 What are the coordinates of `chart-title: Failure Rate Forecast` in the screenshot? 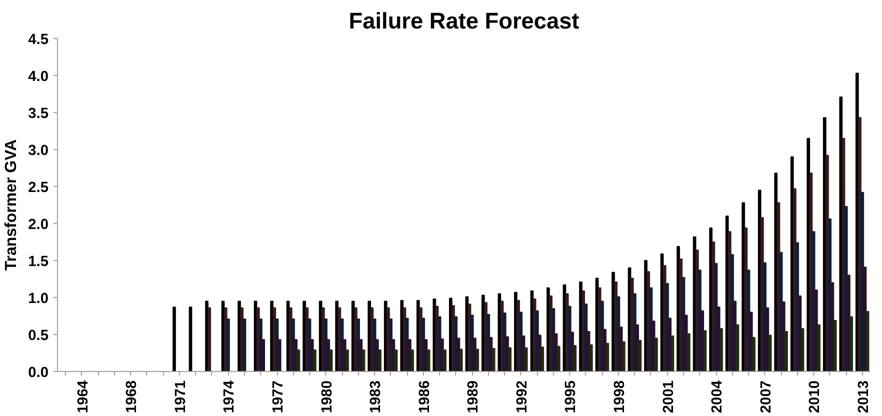 It's located at (464, 21).